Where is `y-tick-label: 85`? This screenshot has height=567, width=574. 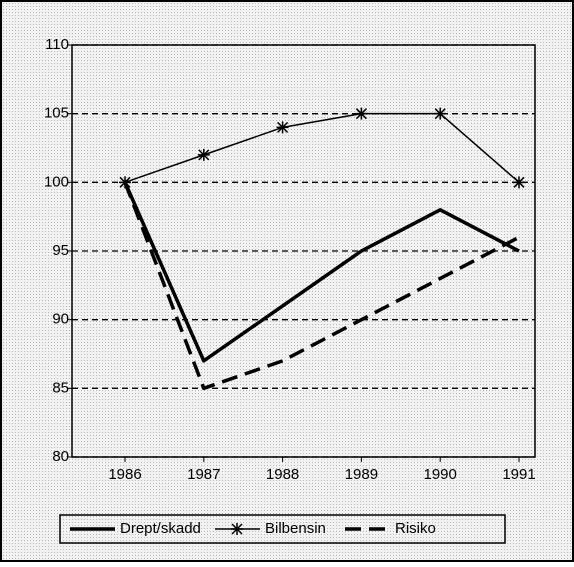 y-tick-label: 85 is located at coordinates (60, 387).